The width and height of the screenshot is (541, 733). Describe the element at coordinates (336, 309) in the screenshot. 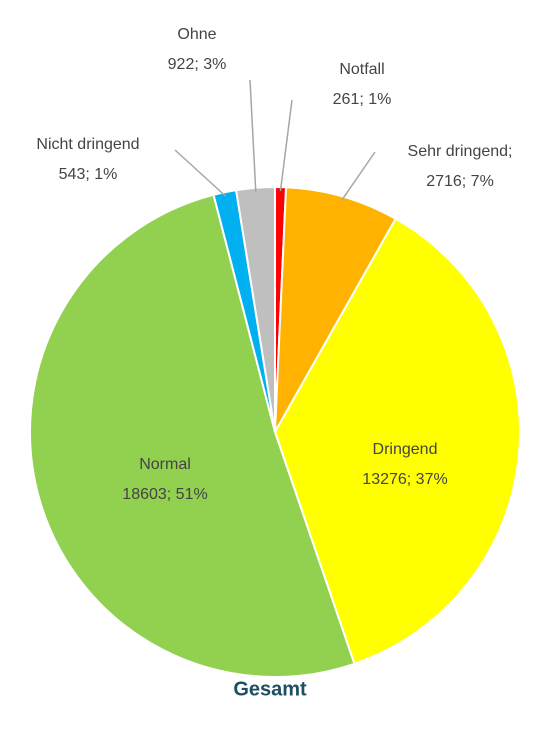

I see `pie-slice` at that location.